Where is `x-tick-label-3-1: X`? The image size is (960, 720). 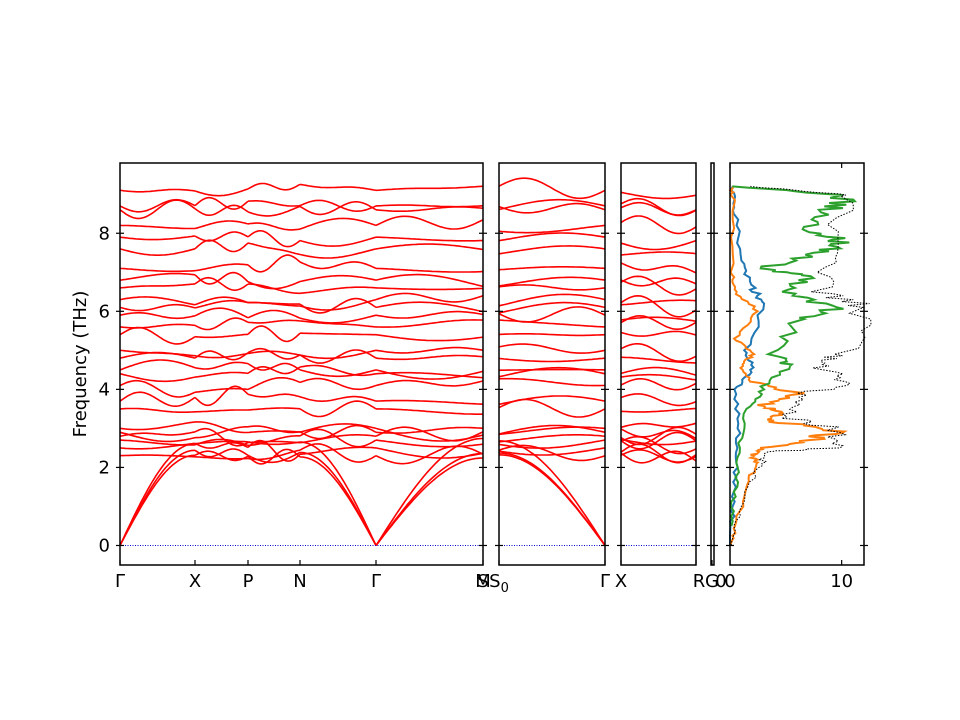 x-tick-label-3-1: X is located at coordinates (621, 581).